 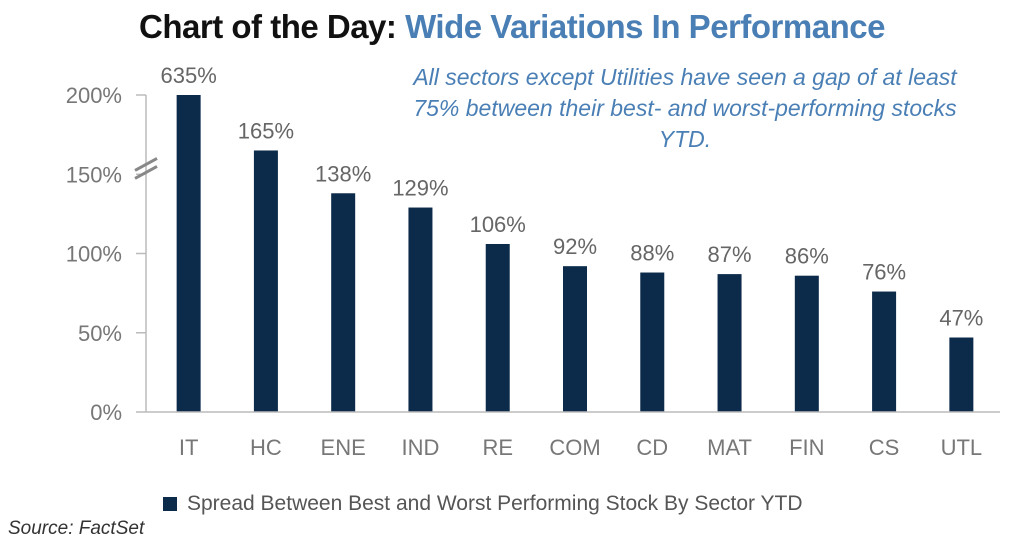 What do you see at coordinates (652, 342) in the screenshot?
I see `bar-cd` at bounding box center [652, 342].